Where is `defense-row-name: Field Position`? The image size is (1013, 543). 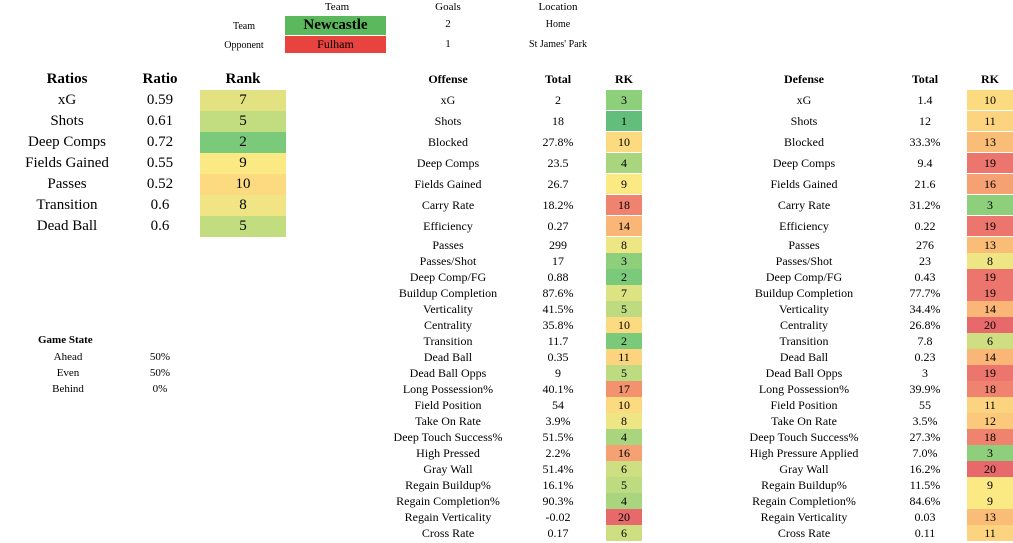 defense-row-name: Field Position is located at coordinates (804, 405).